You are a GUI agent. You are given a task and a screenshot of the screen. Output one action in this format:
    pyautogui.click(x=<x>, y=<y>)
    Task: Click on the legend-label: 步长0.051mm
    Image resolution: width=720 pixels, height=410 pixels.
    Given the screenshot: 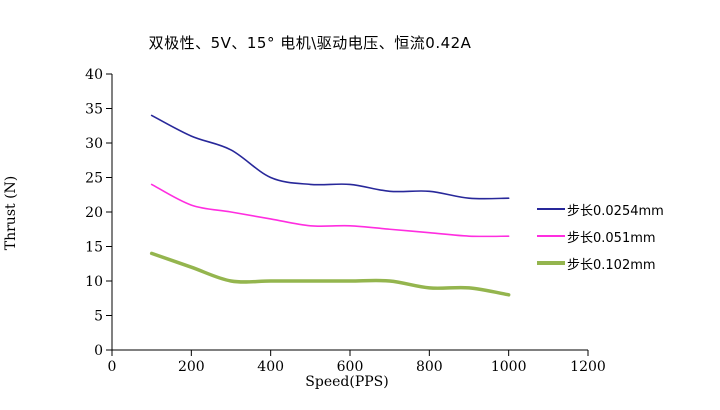 What is the action you would take?
    pyautogui.click(x=611, y=238)
    